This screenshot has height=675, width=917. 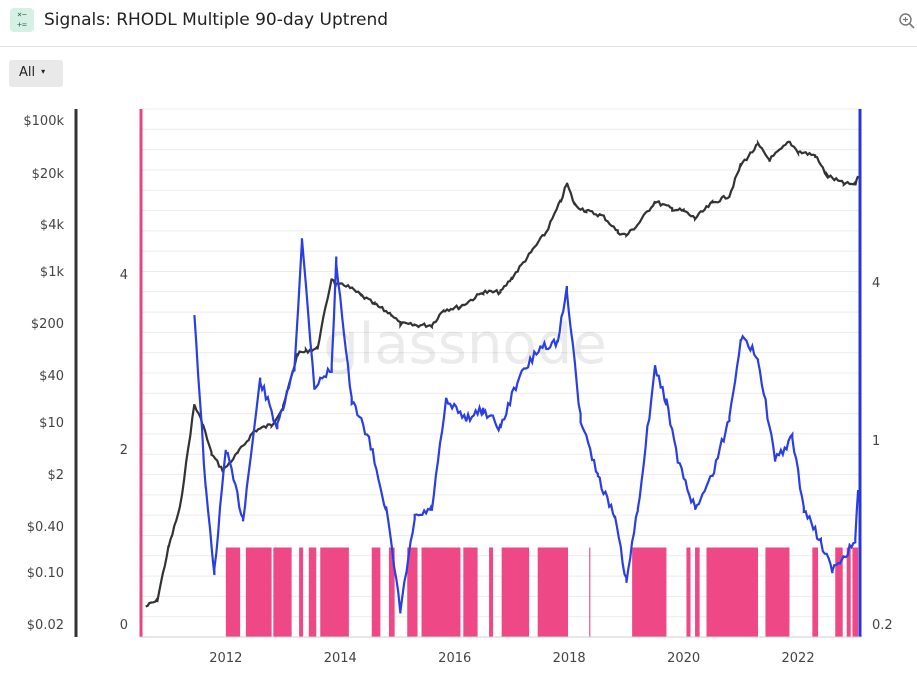 I want to click on rhodl-tick-label: 1, so click(x=876, y=441).